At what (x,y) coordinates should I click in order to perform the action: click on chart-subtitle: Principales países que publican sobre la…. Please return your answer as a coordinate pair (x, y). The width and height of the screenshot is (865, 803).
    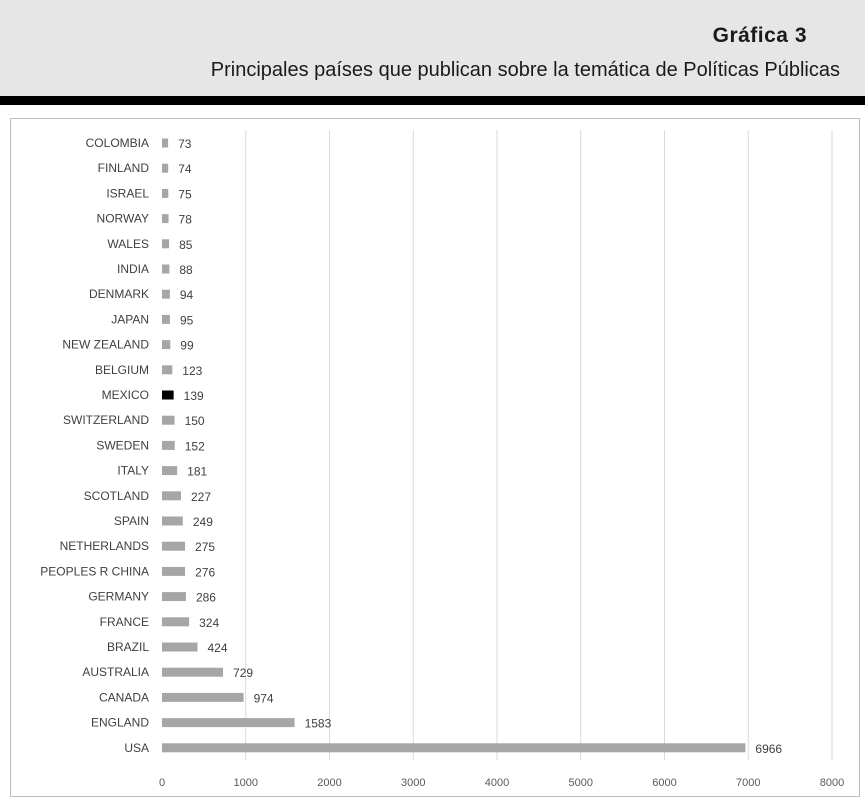
    Looking at the image, I should click on (525, 70).